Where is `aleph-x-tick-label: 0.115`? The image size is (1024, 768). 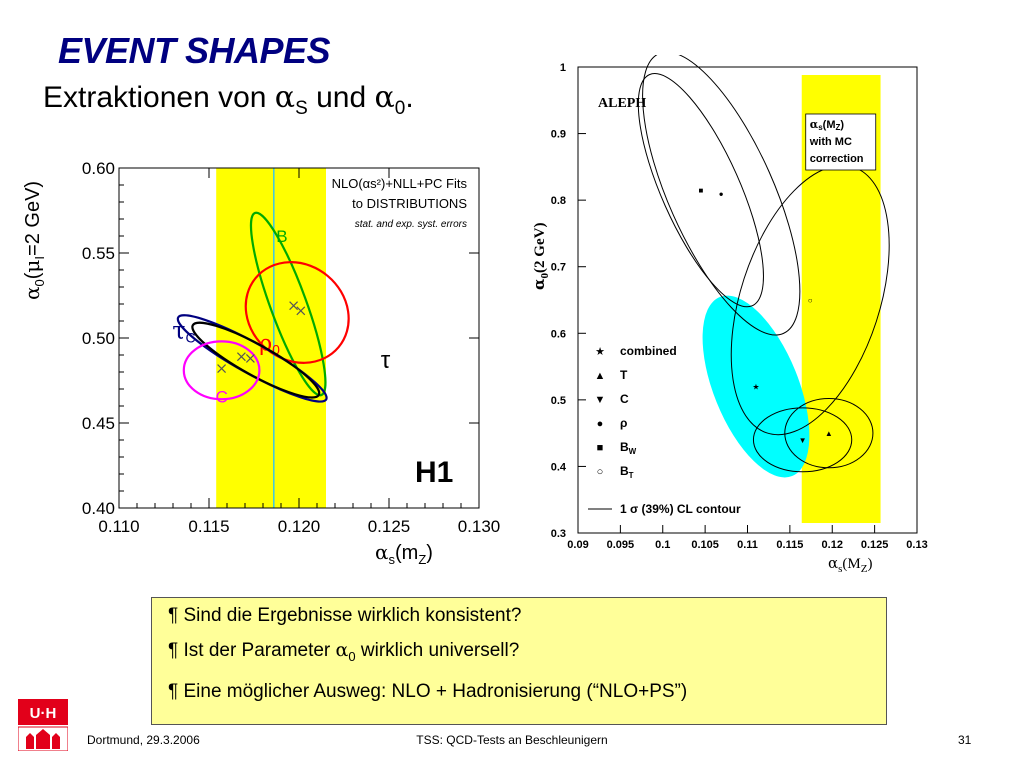
aleph-x-tick-label: 0.115 is located at coordinates (789, 545).